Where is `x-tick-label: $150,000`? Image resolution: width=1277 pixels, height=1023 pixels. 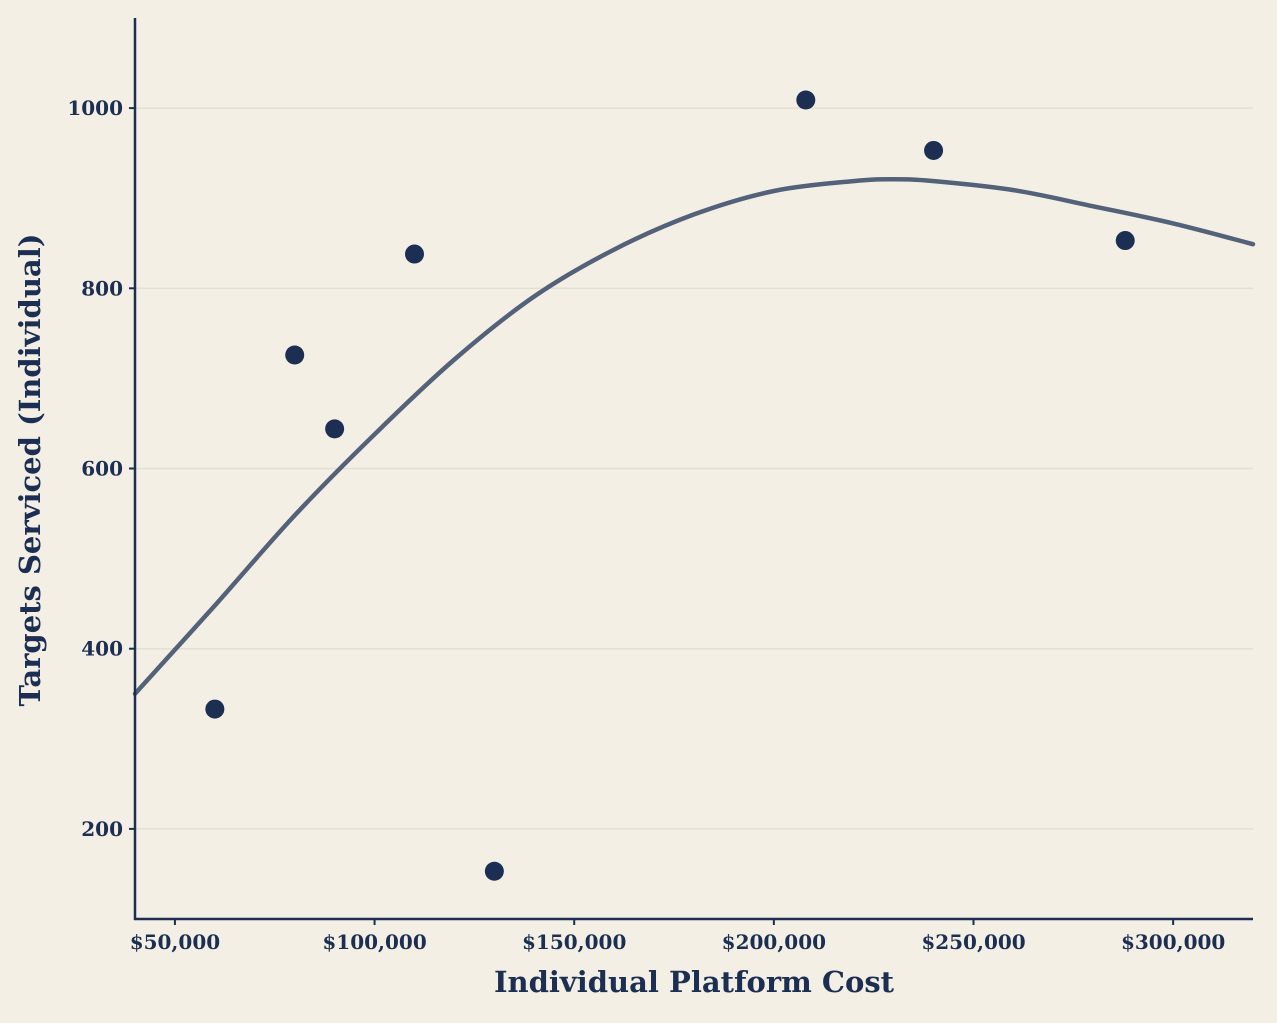 x-tick-label: $150,000 is located at coordinates (574, 942).